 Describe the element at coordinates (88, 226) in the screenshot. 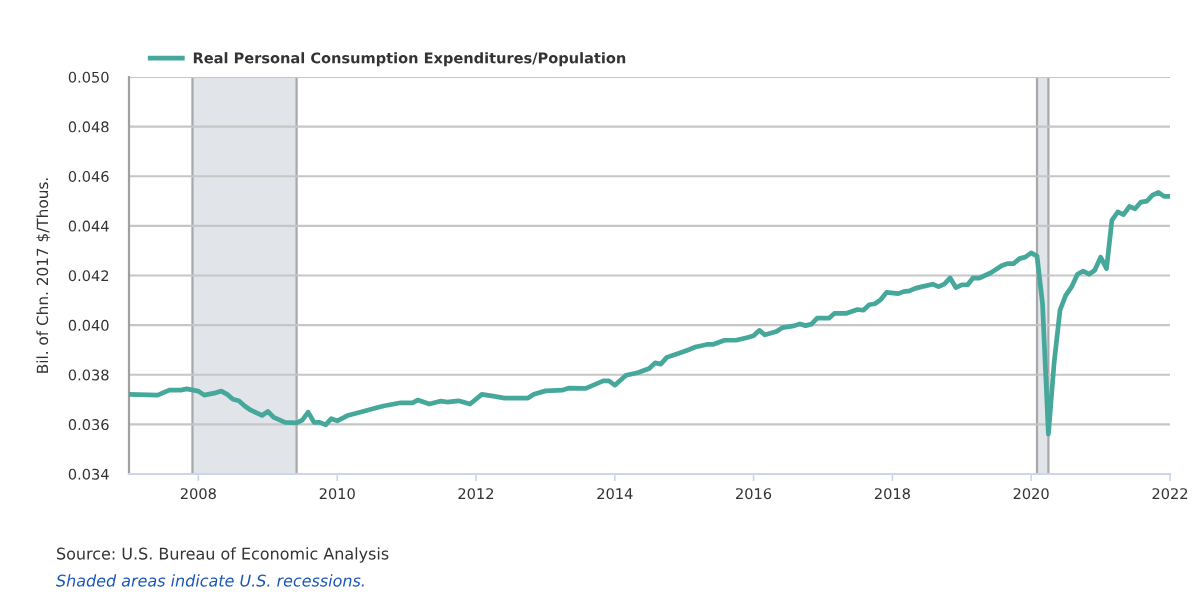

I see `y-tick-label: 0.044` at that location.